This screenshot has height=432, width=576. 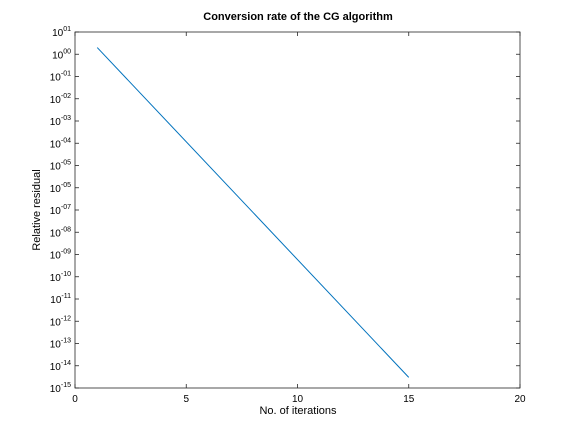 I want to click on x-tick-label: 15, so click(x=409, y=399).